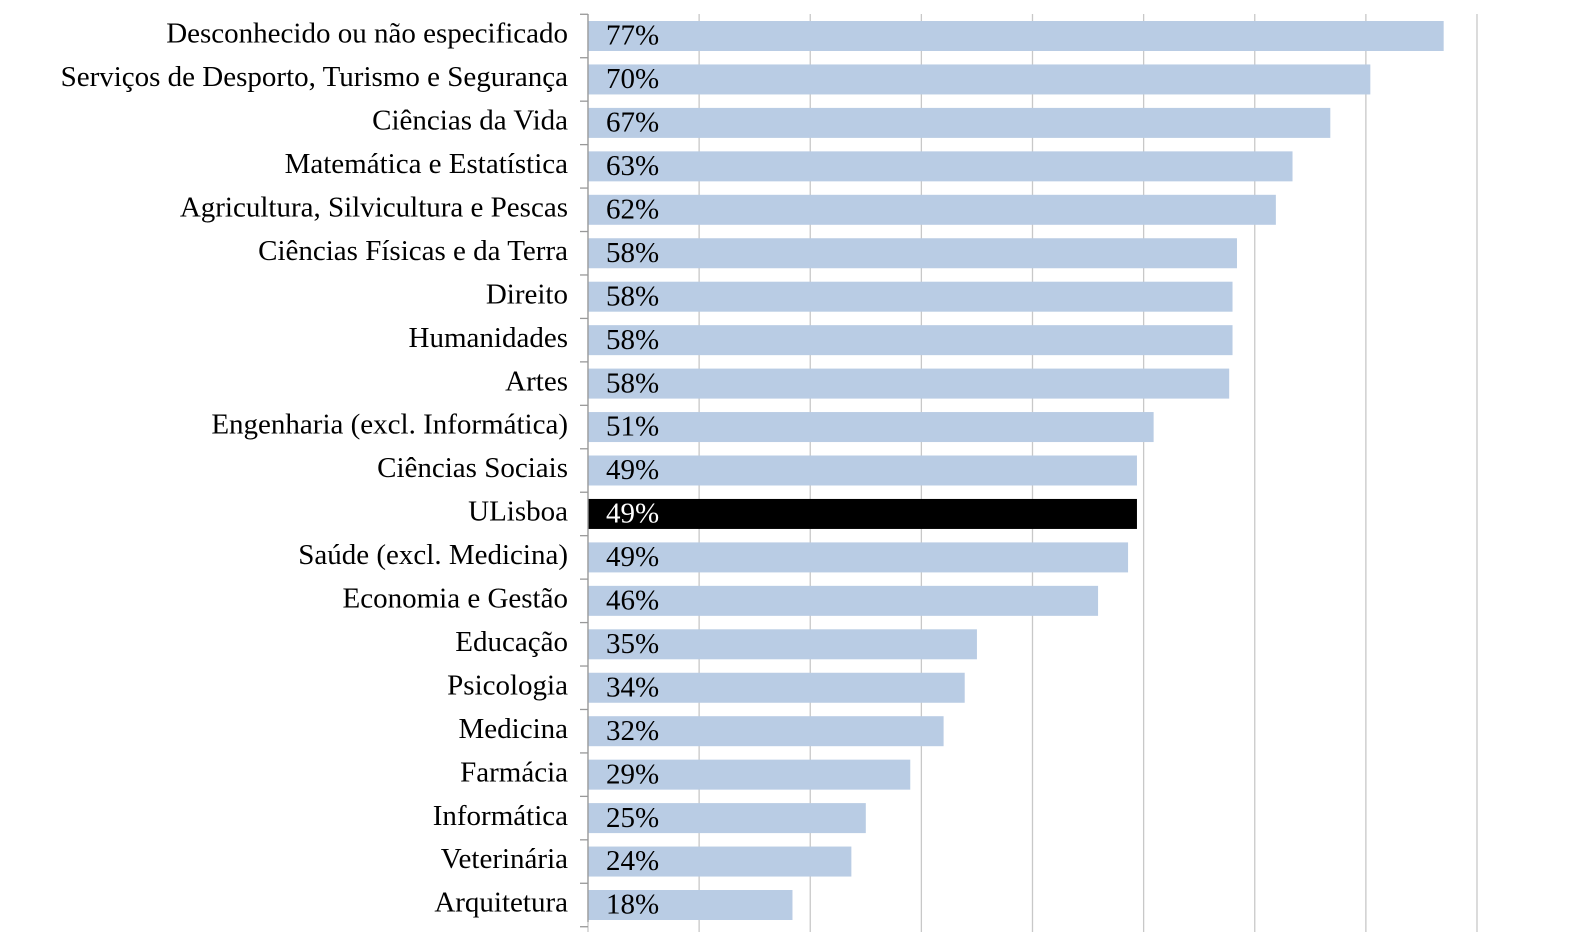 The height and width of the screenshot is (932, 1587). Describe the element at coordinates (455, 599) in the screenshot. I see `y-tick-label: Economia e Gestão` at that location.